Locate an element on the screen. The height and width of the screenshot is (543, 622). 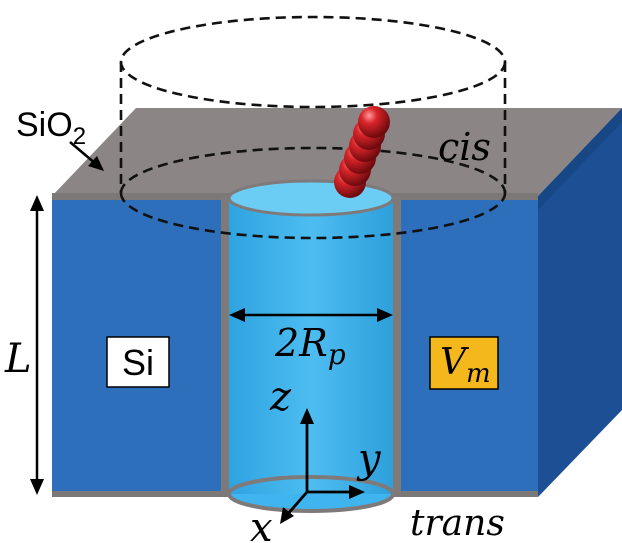
pore-bottom-front is located at coordinates (311, 503).